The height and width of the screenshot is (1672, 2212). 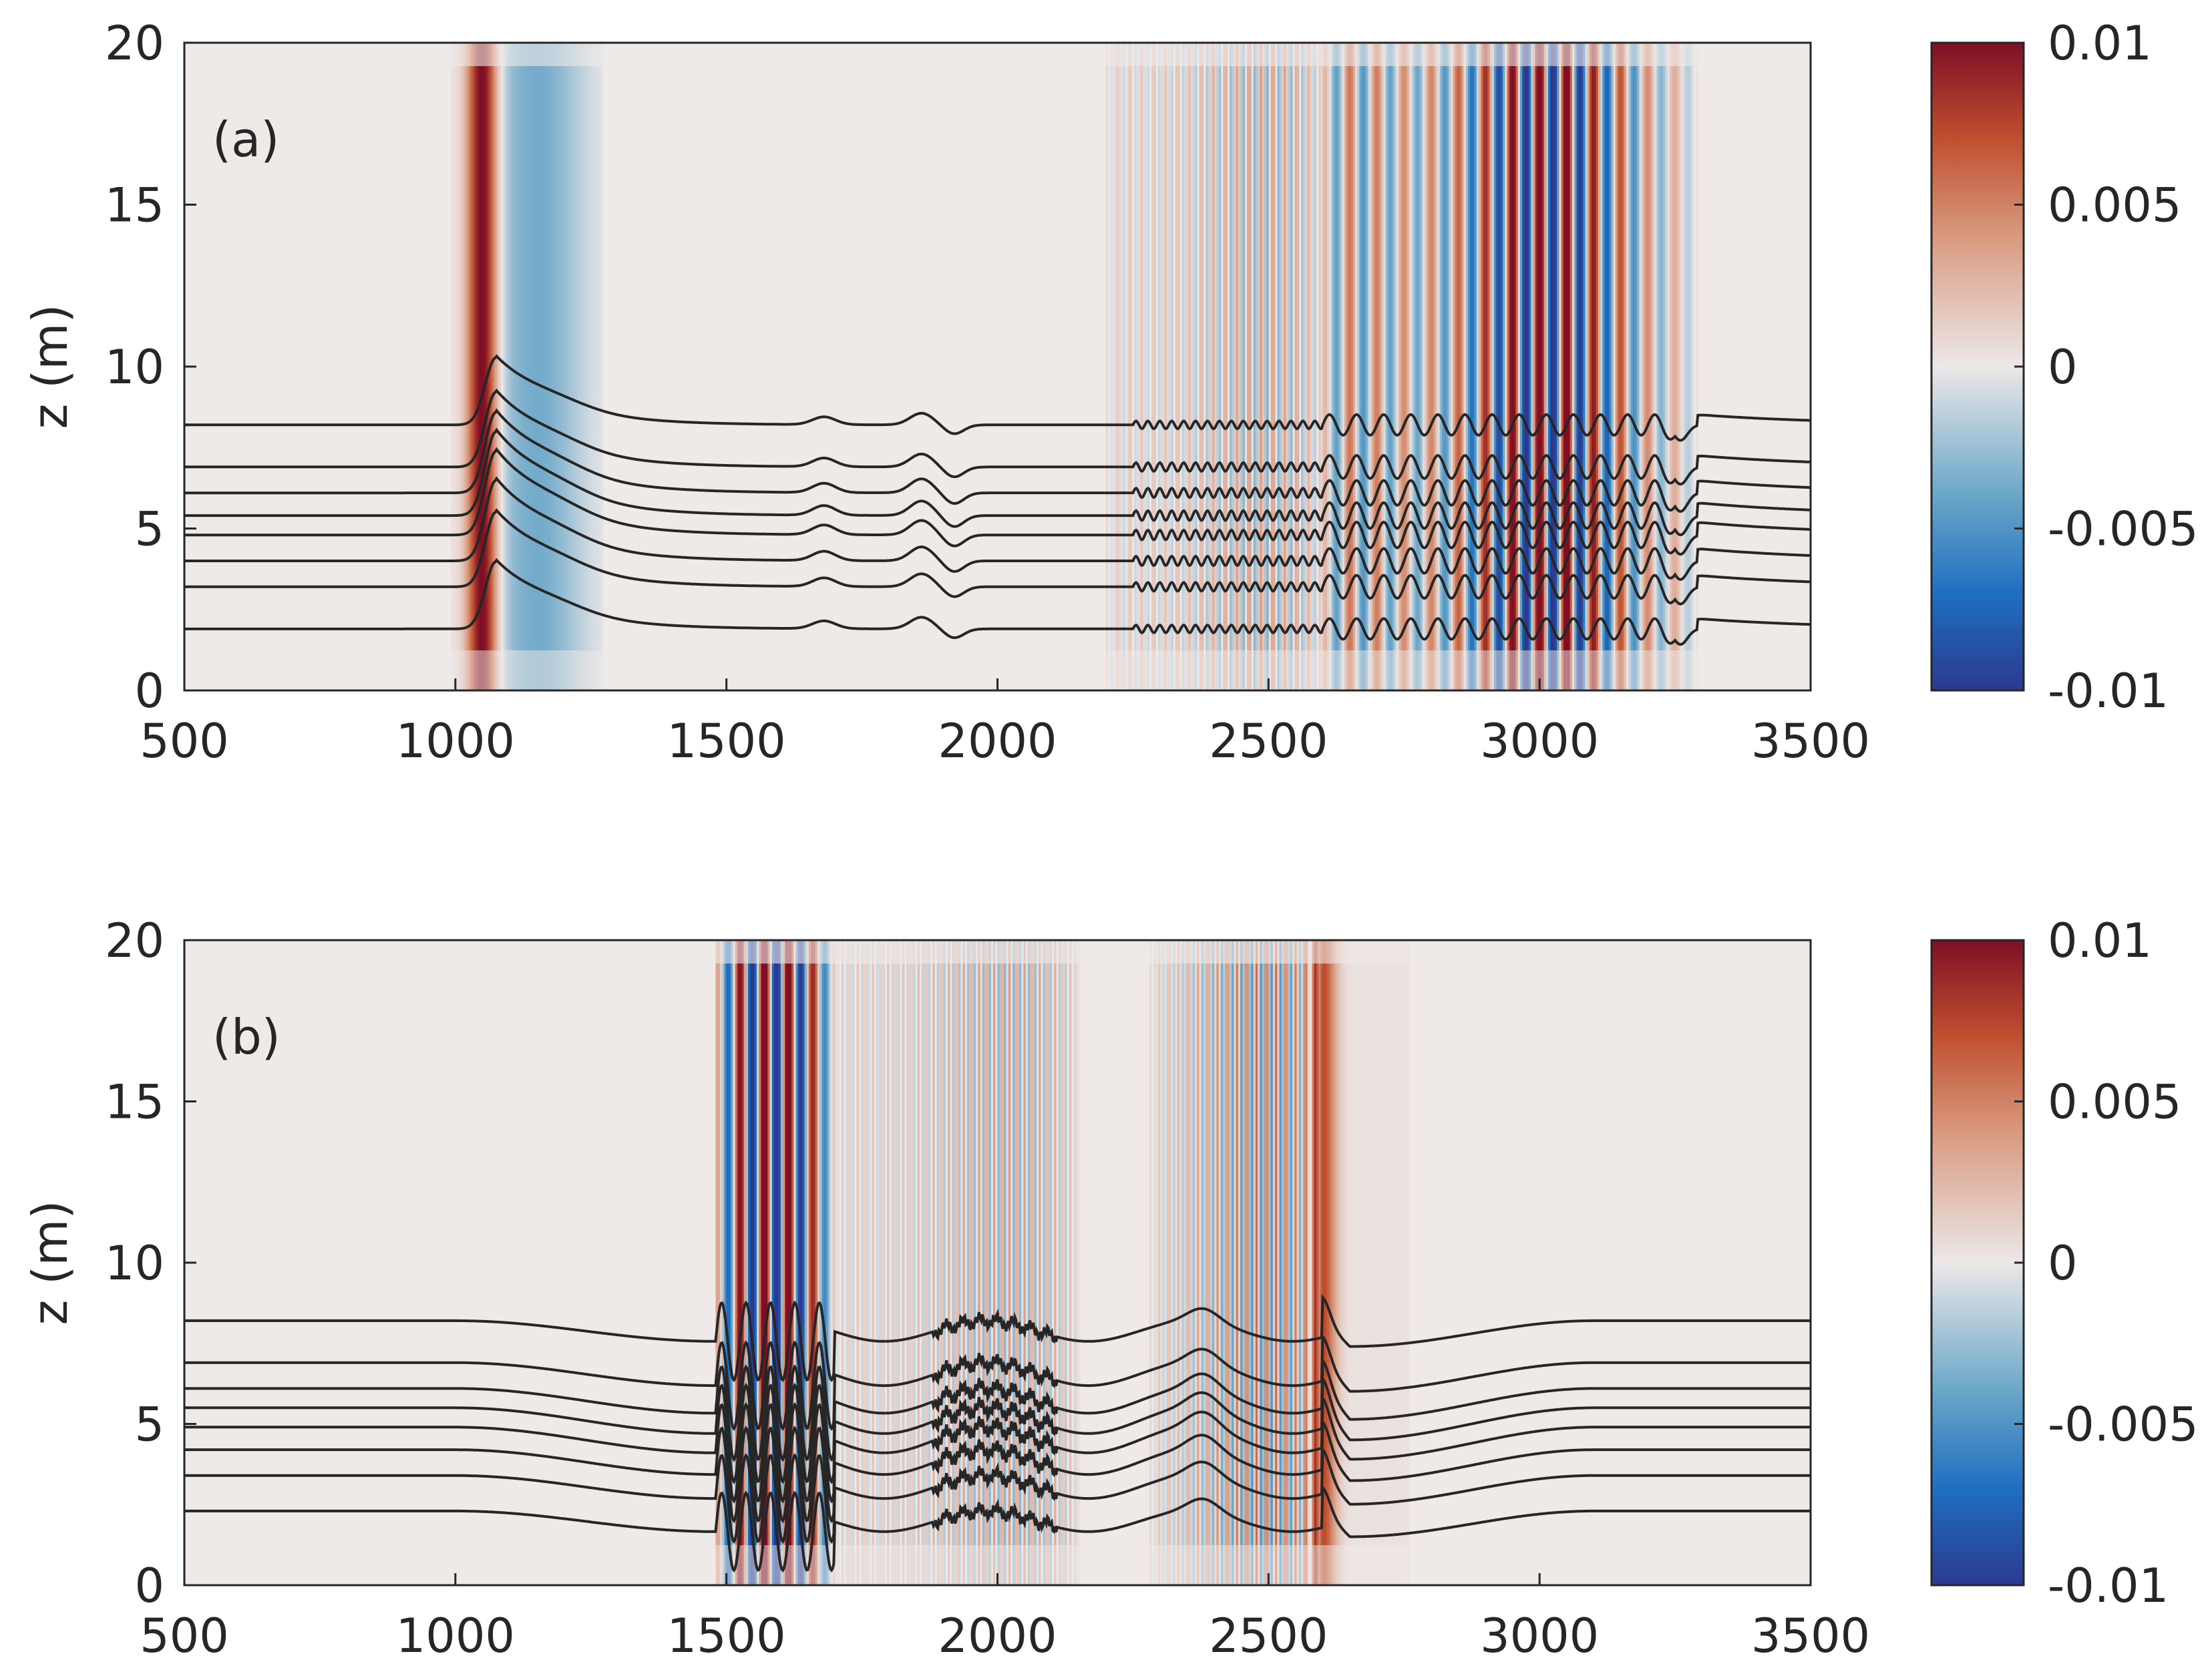 What do you see at coordinates (2063, 367) in the screenshot?
I see `colorbar-tick-label: 0` at bounding box center [2063, 367].